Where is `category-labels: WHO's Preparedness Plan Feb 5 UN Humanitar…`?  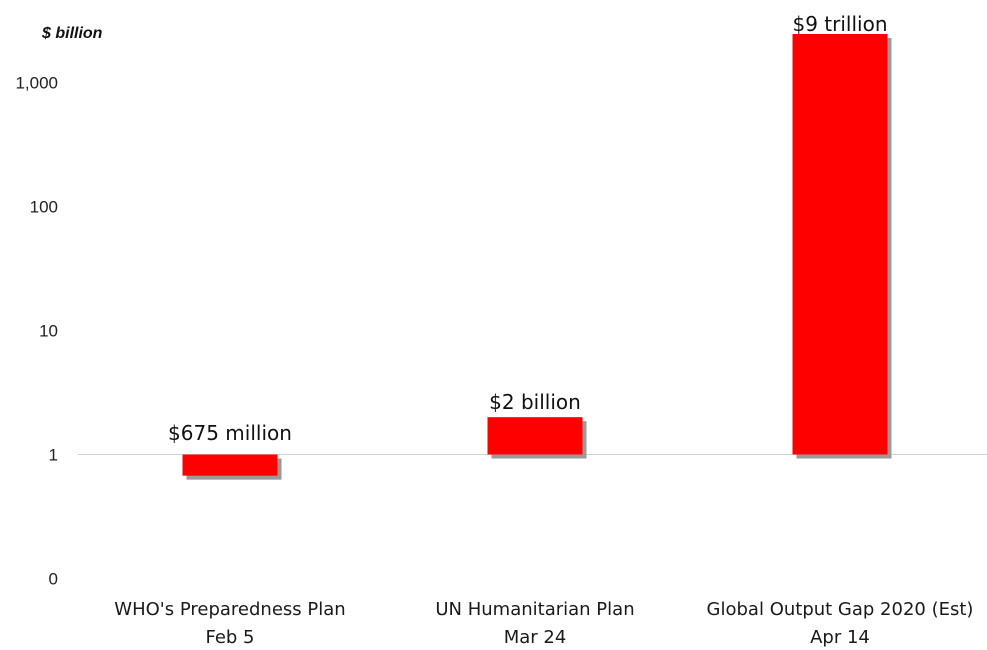
category-labels: WHO's Preparedness Plan Feb 5 UN Humanitar… is located at coordinates (543, 623).